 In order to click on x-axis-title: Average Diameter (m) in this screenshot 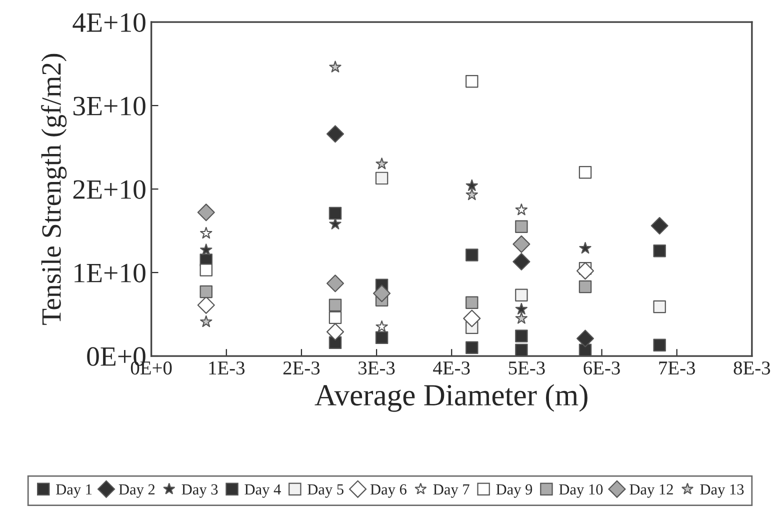, I will do `click(451, 398)`.